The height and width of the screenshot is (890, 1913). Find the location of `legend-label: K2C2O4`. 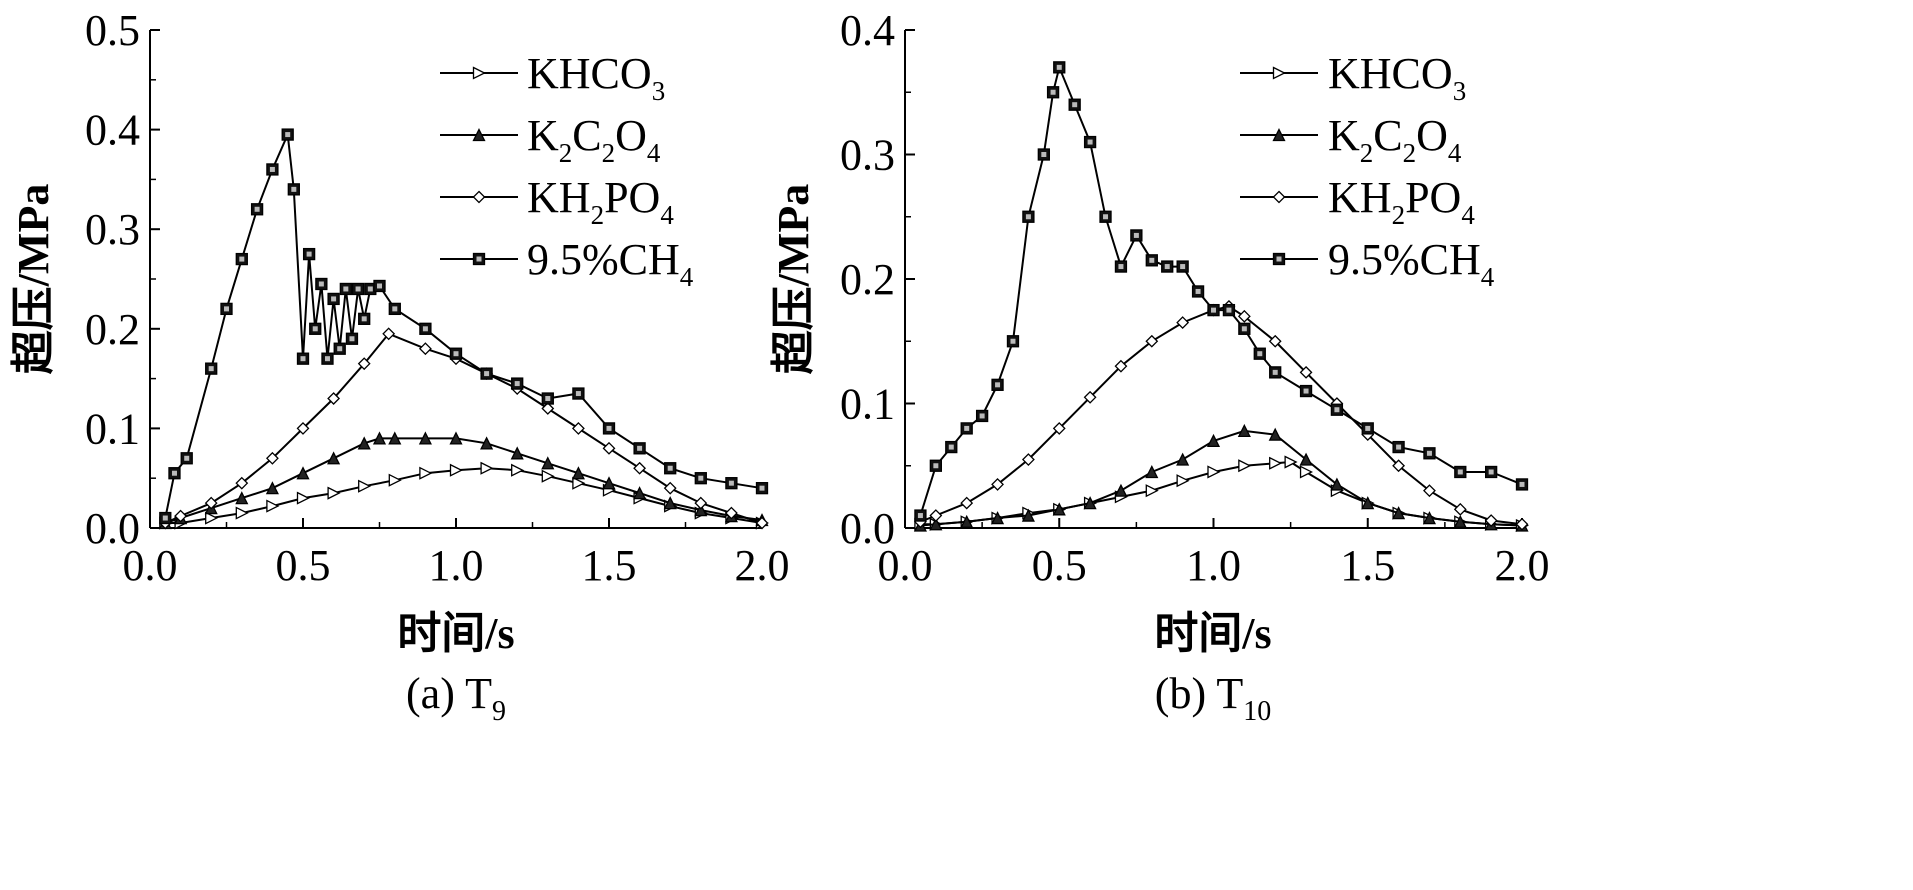

legend-label: K2C2O4 is located at coordinates (594, 139).